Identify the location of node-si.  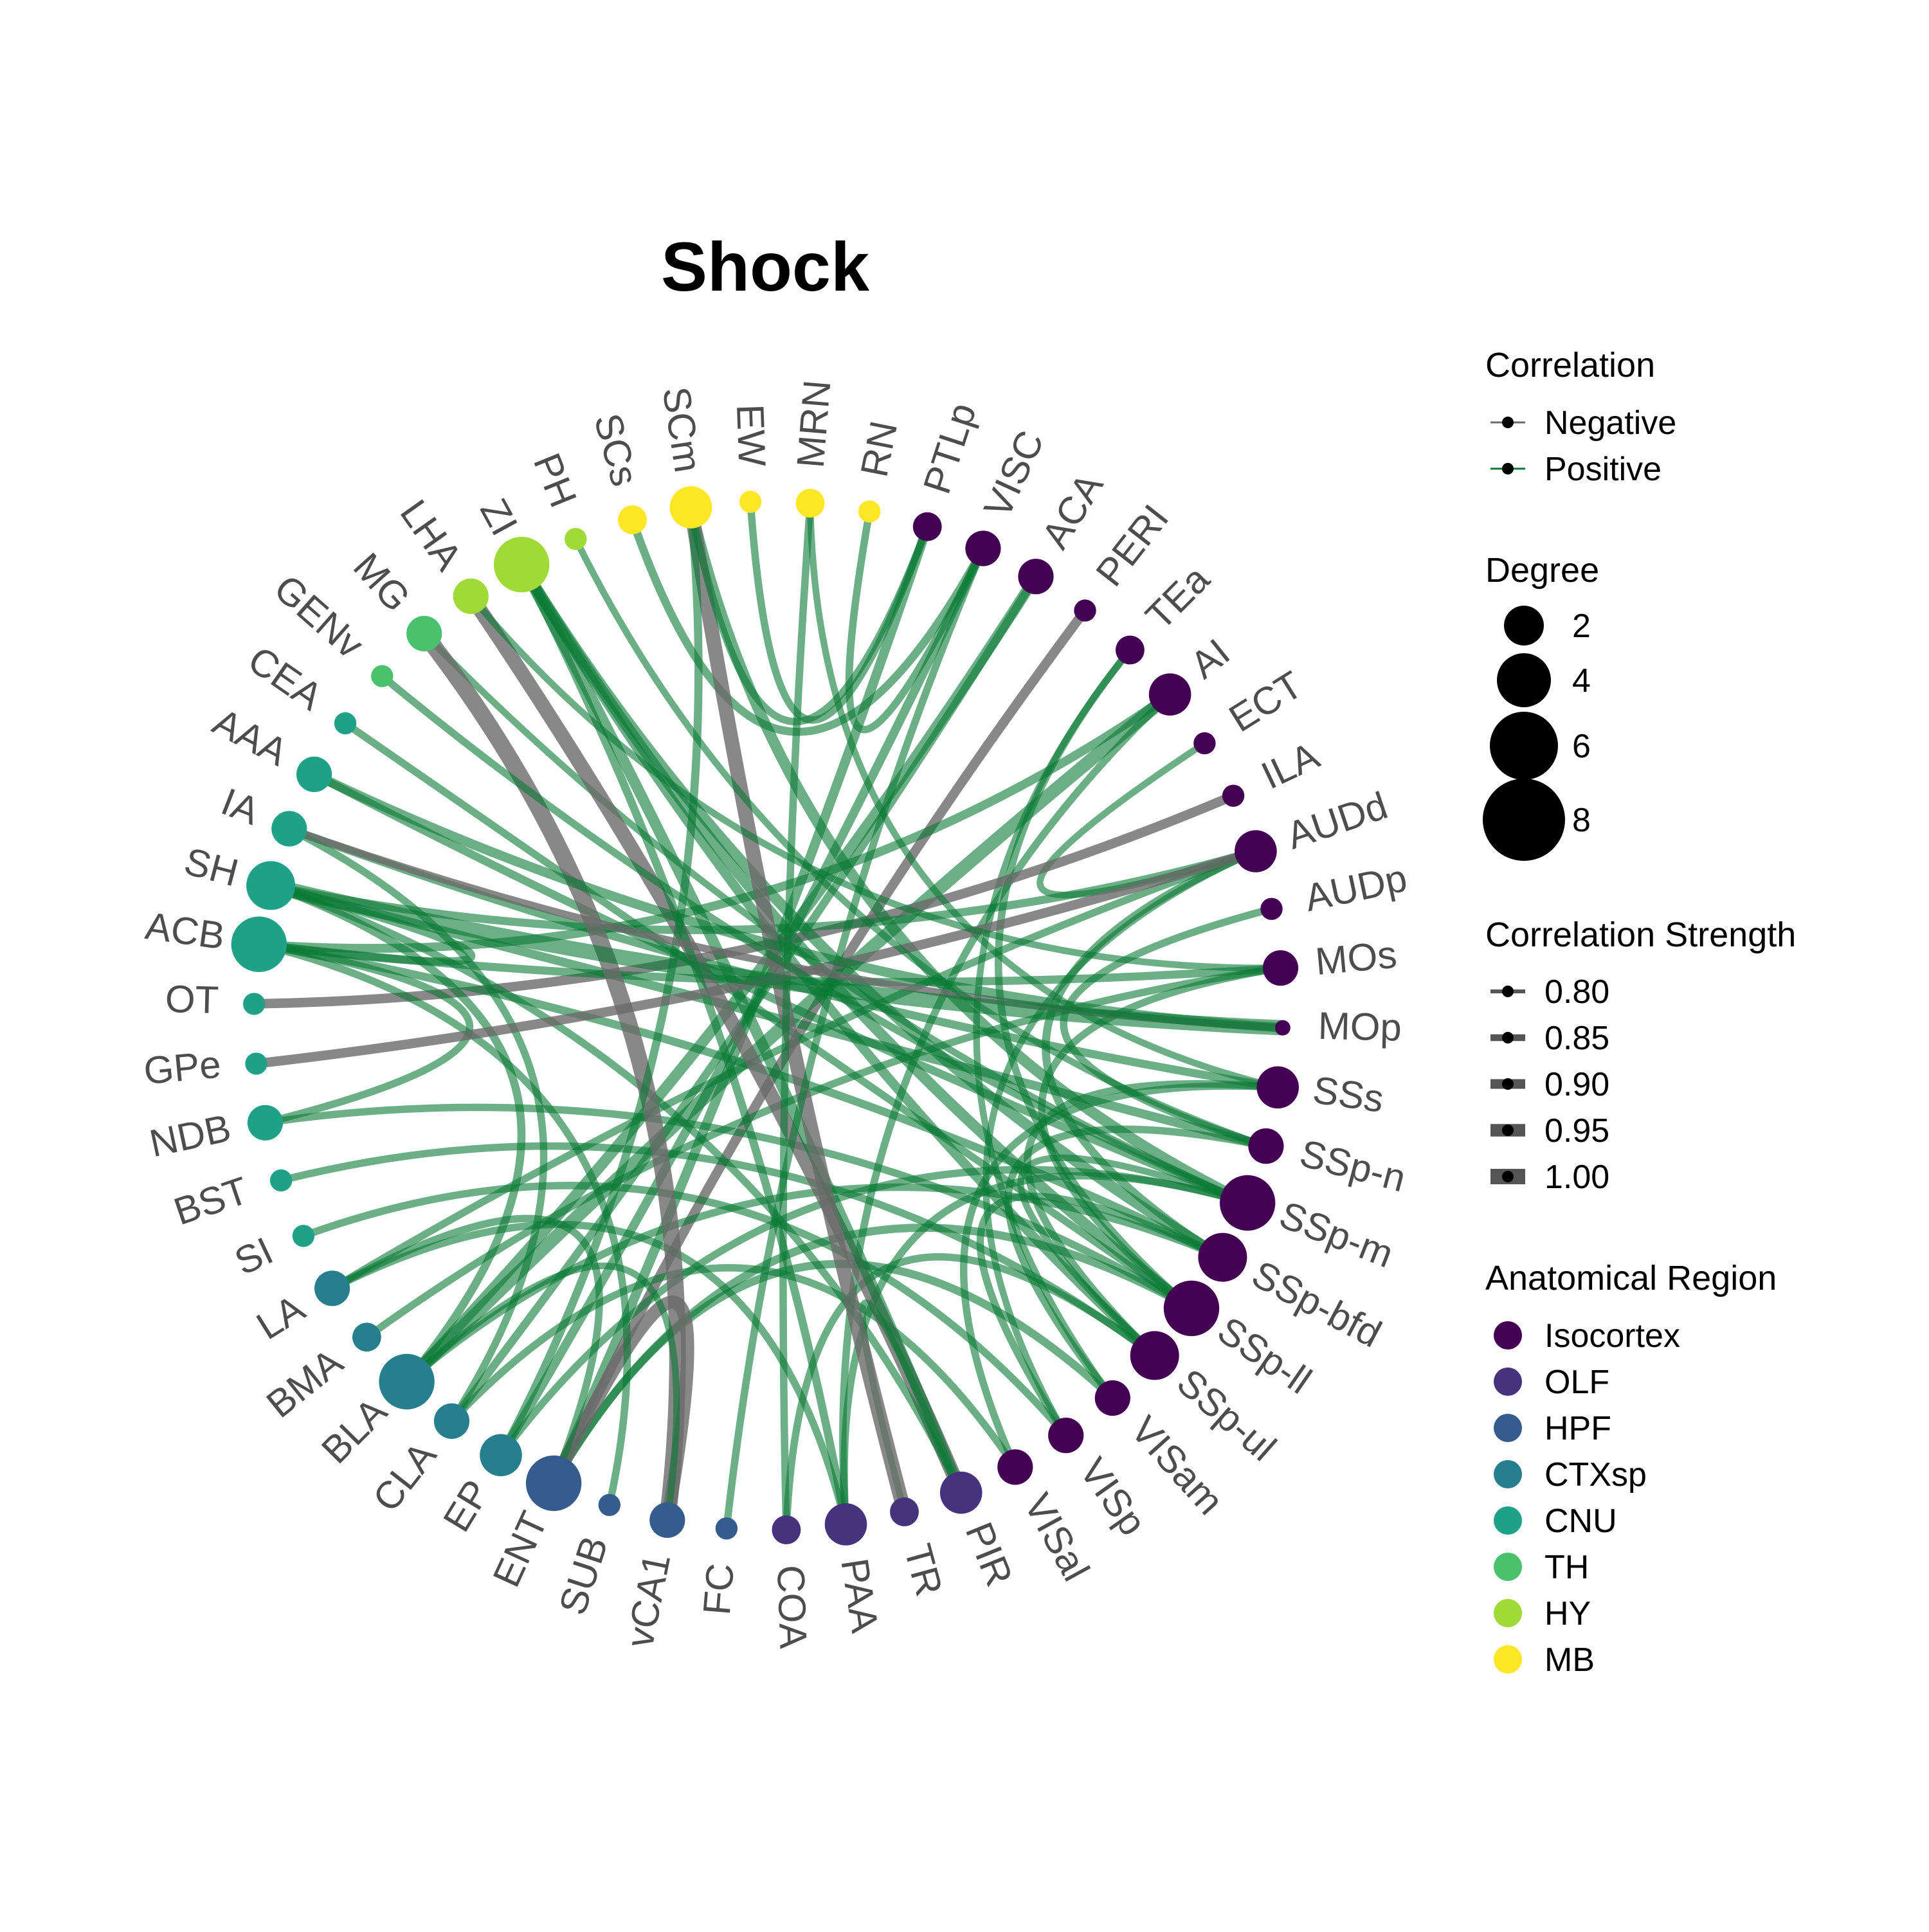
(303, 1236).